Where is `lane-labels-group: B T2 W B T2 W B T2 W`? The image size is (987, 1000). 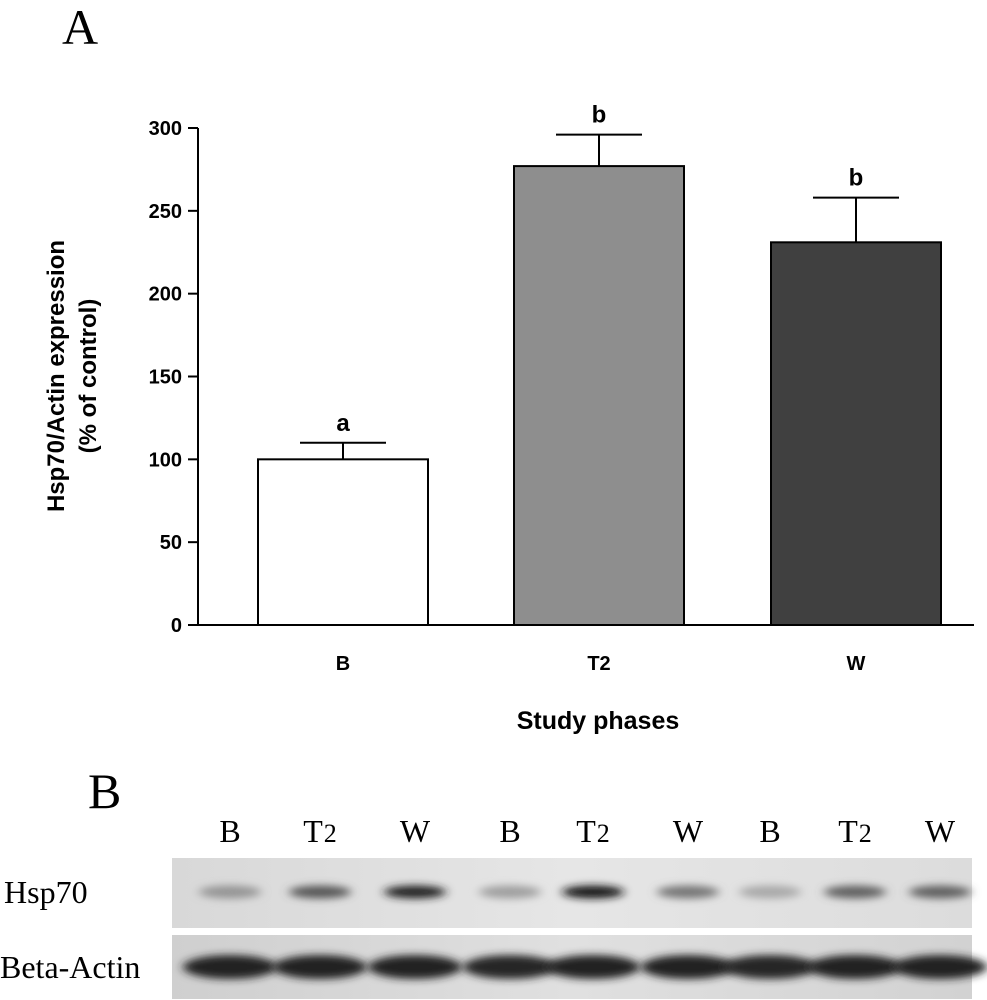
lane-labels-group: B T2 W B T2 W B T2 W is located at coordinates (587, 831).